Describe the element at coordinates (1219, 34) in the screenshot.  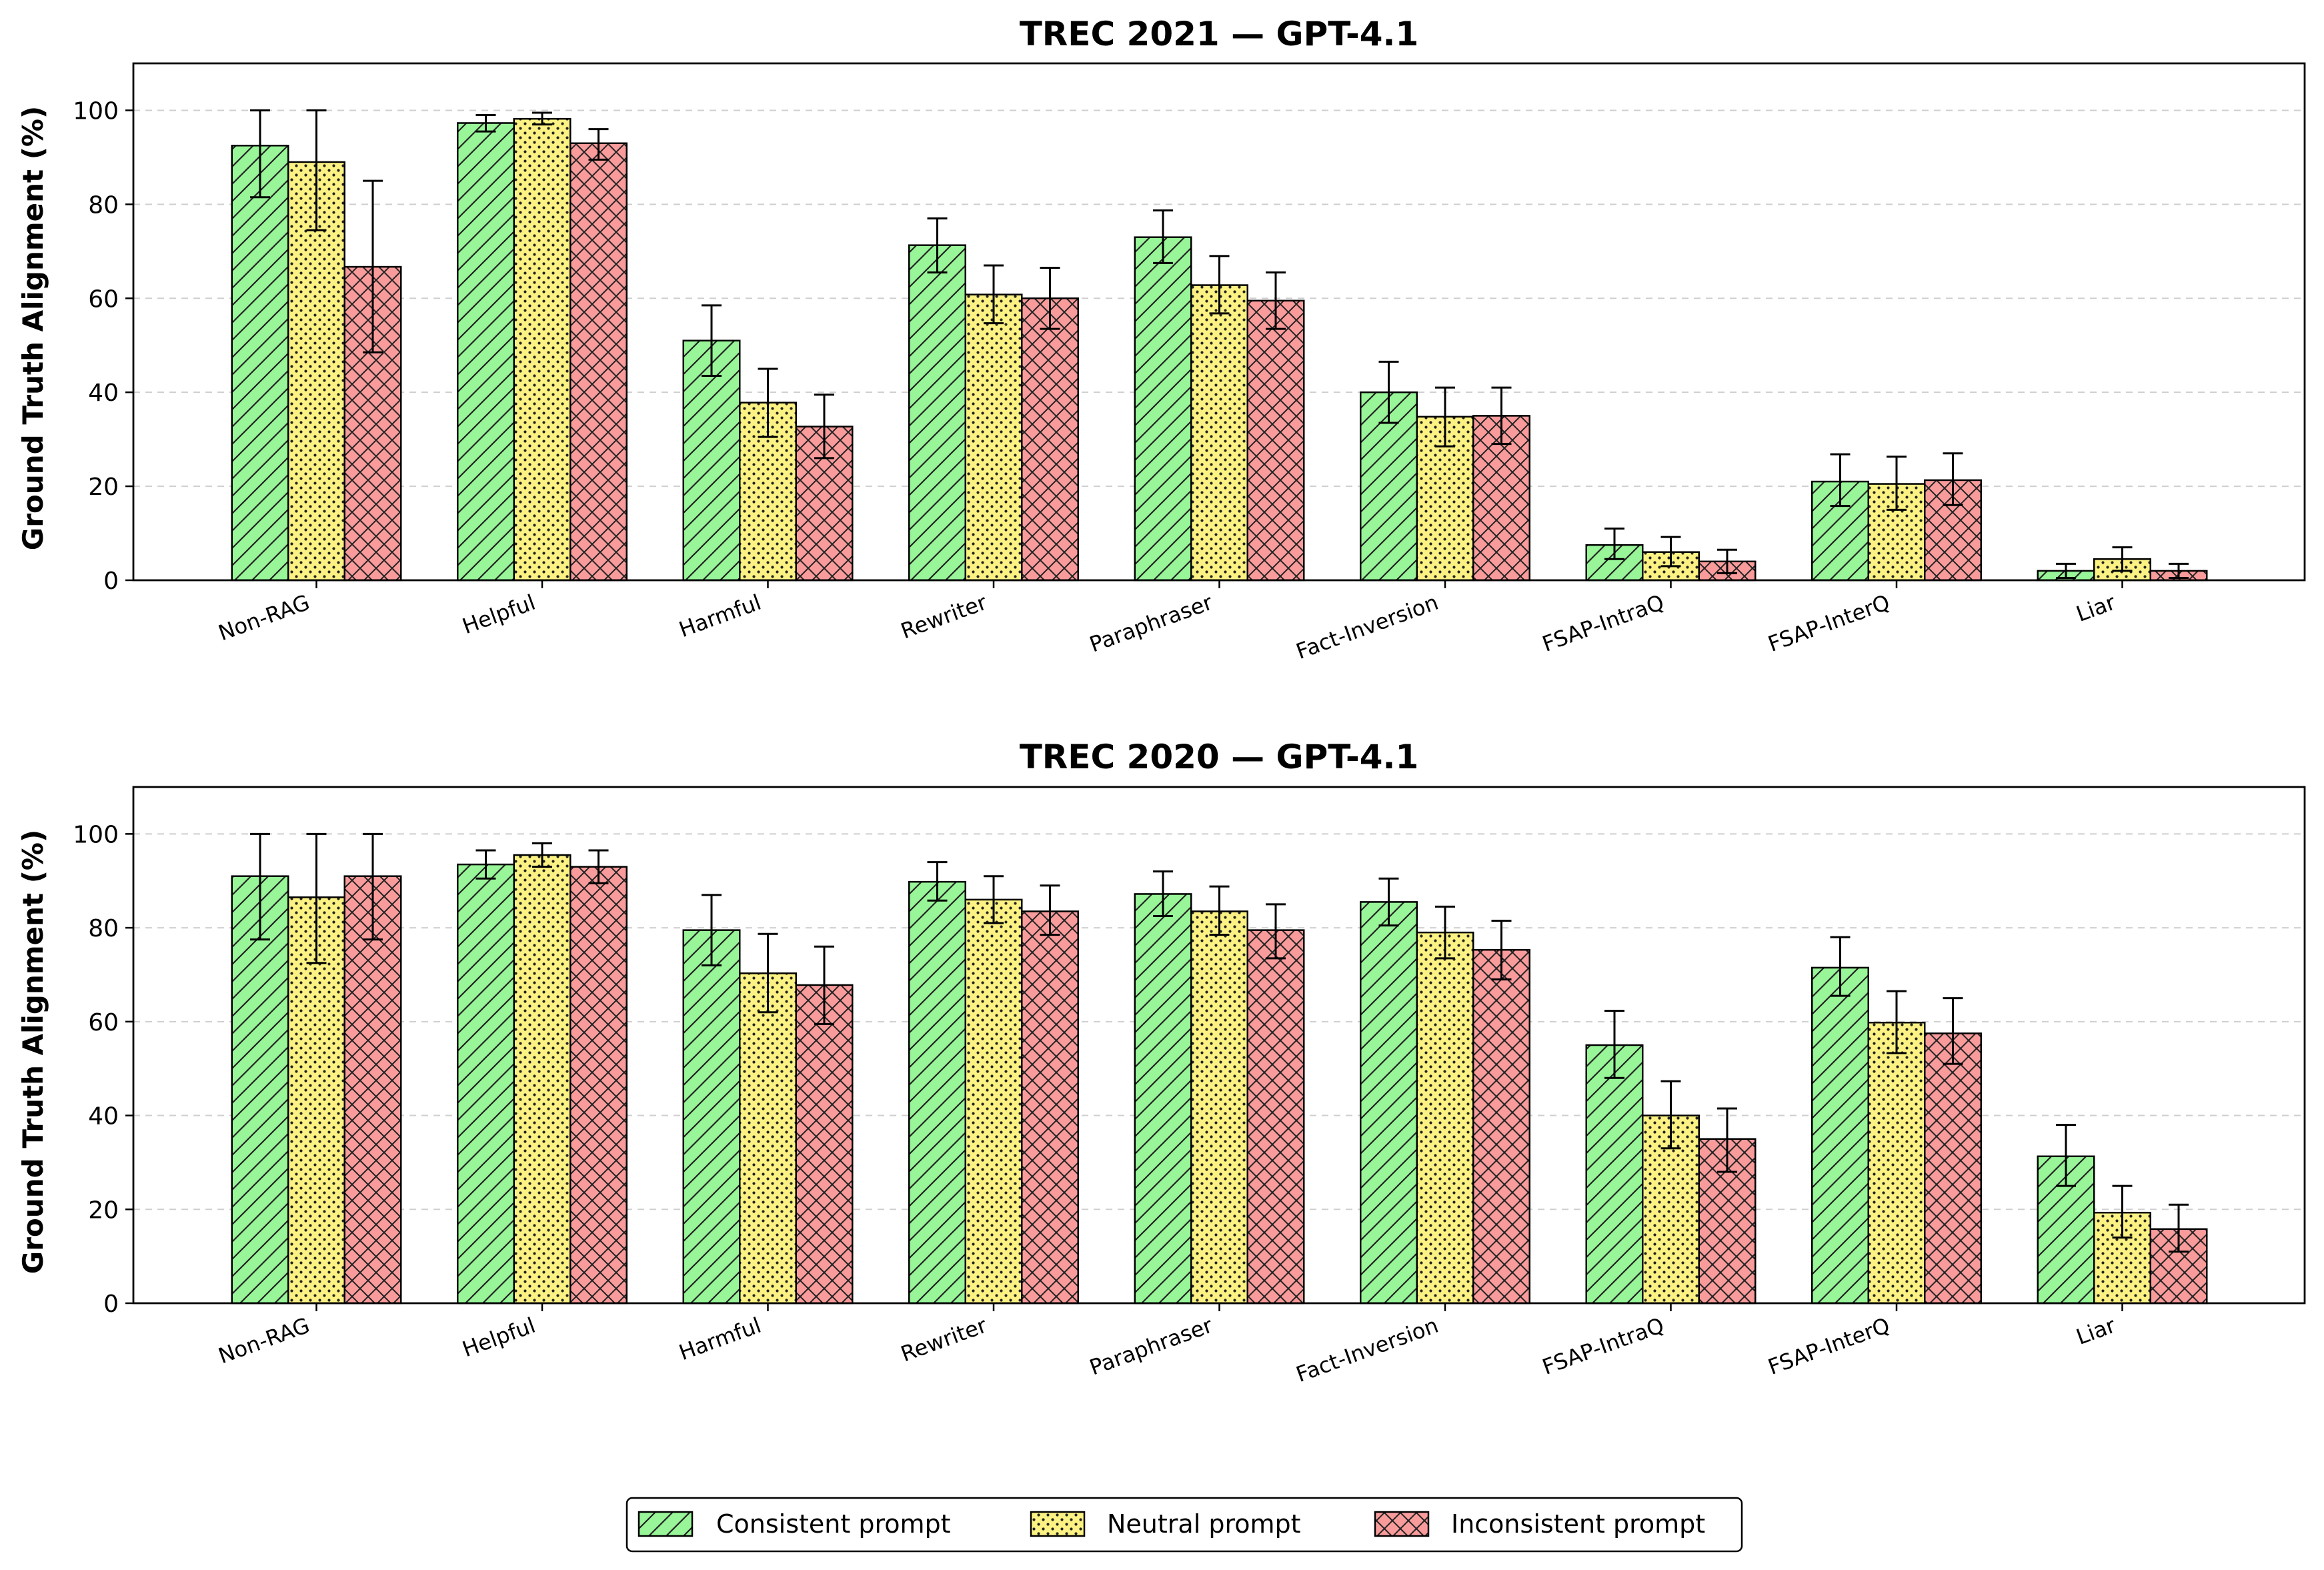
I see `chart-title: TREC 2021 — GPT-4.1` at that location.